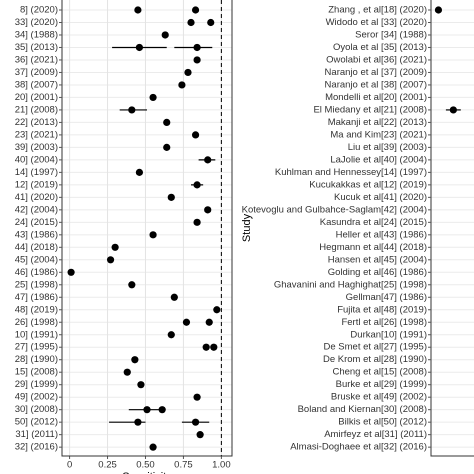 The image size is (474, 474). Describe the element at coordinates (36, 422) in the screenshot. I see `y-tick-label: 50] (2012)` at that location.